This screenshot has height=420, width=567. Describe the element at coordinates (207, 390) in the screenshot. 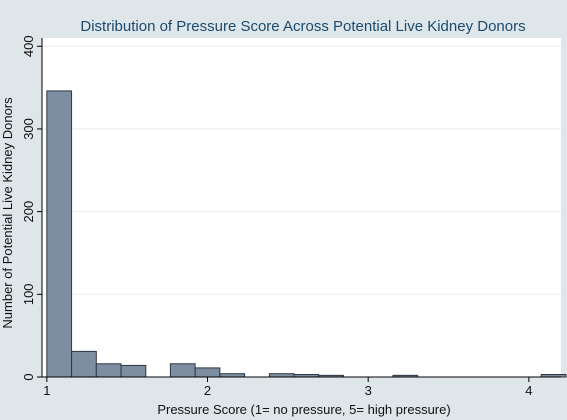

I see `x-tick-label: 2` at that location.